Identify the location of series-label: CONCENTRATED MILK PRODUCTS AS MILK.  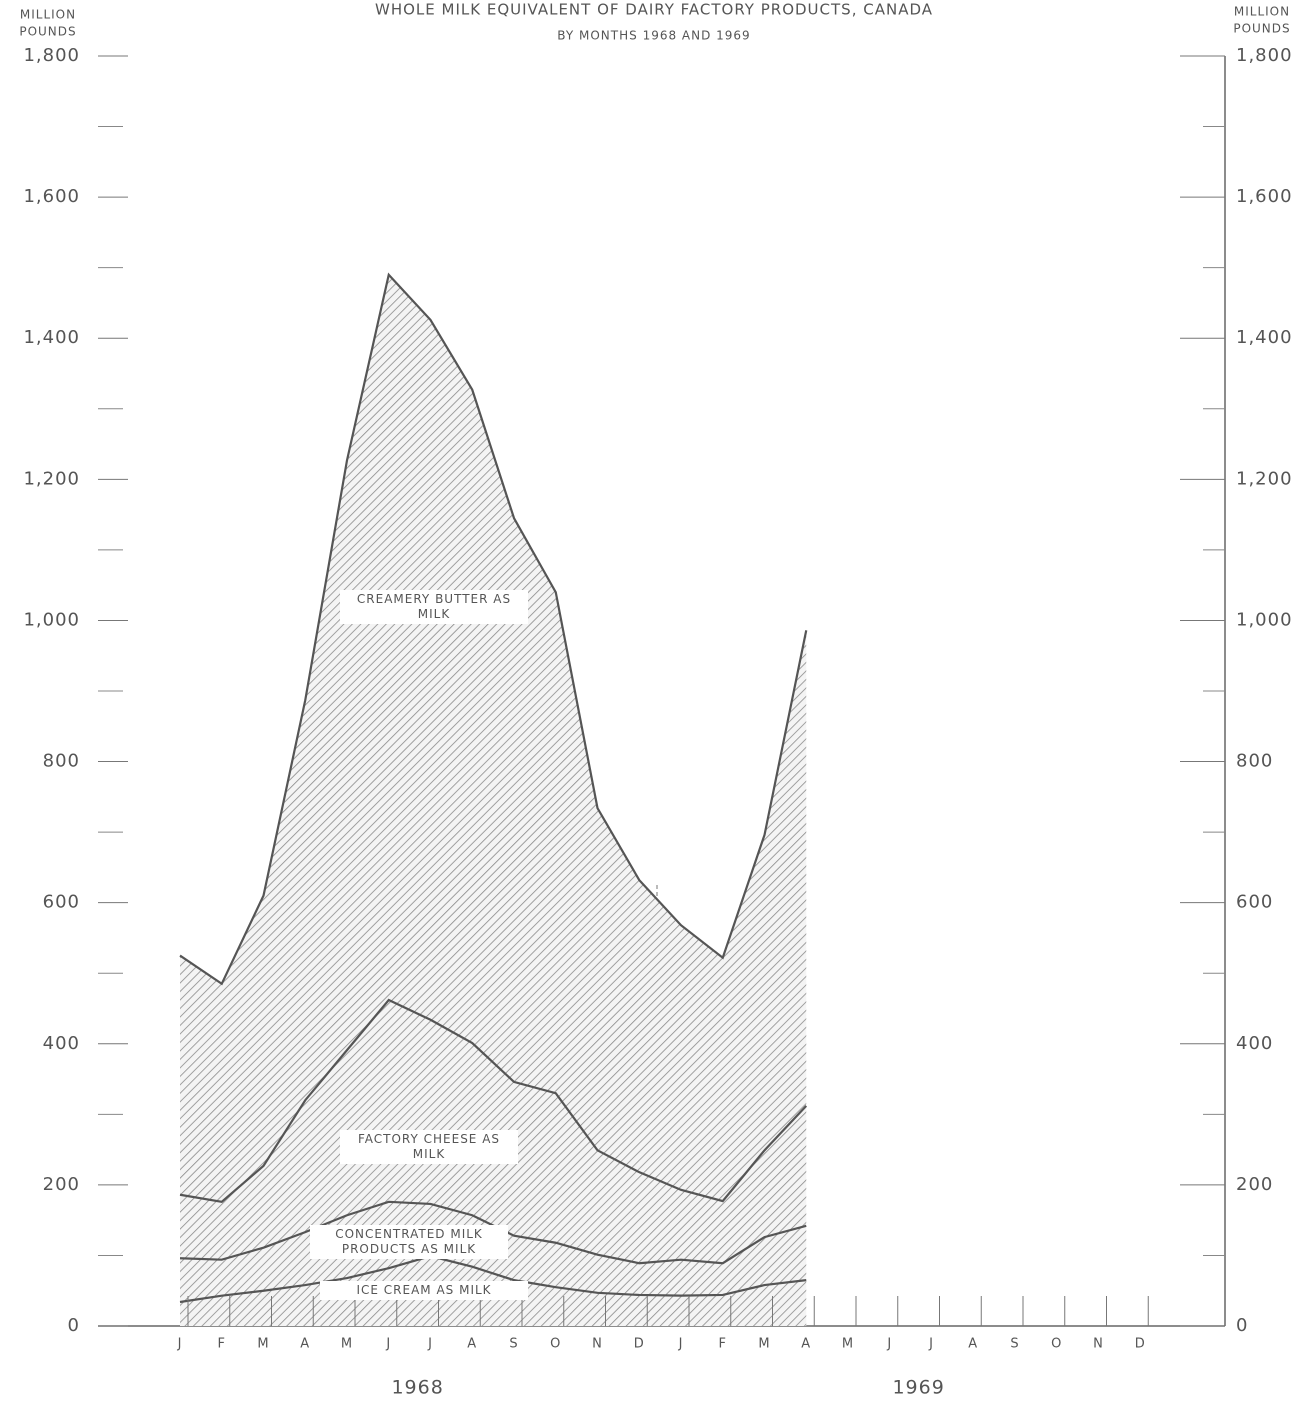
(409, 1242).